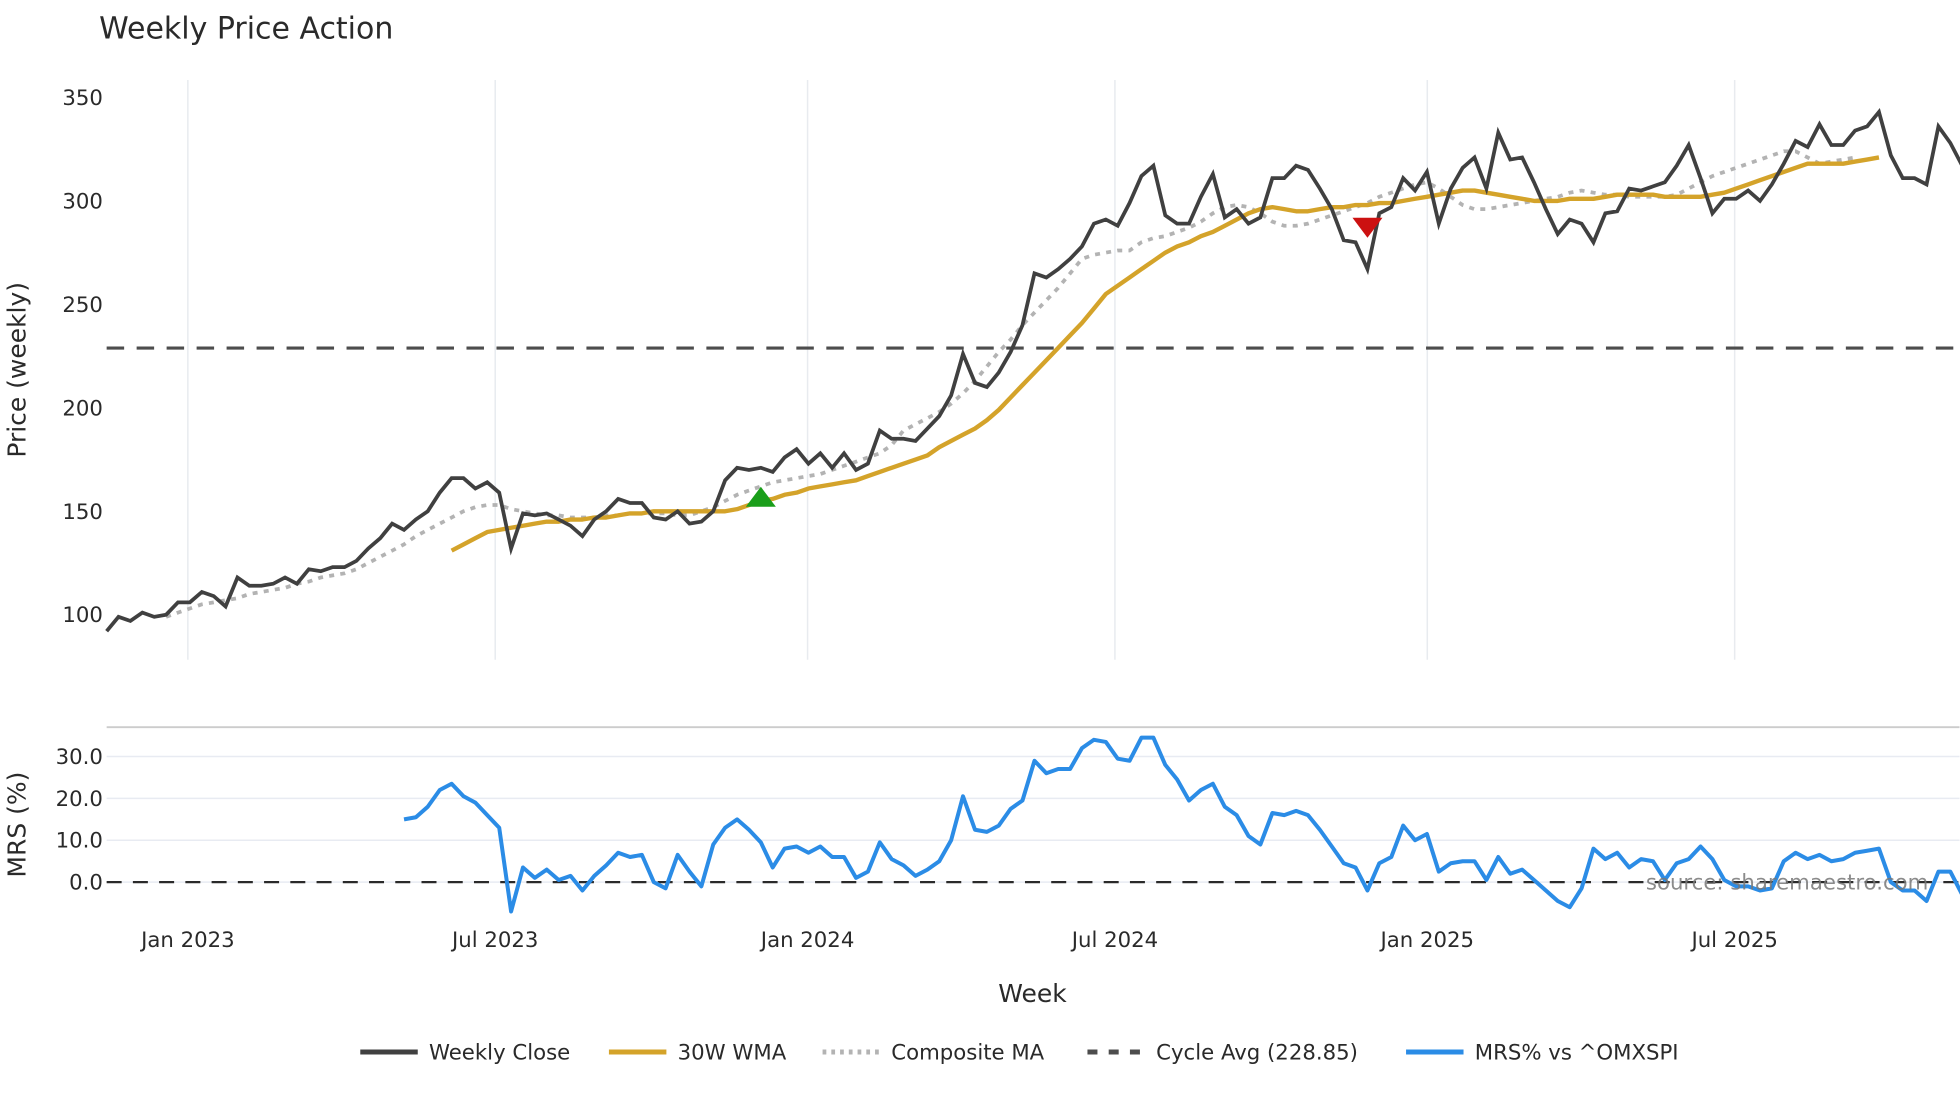 The width and height of the screenshot is (1960, 1102). I want to click on x-tick-label: Jan 2025, so click(1427, 940).